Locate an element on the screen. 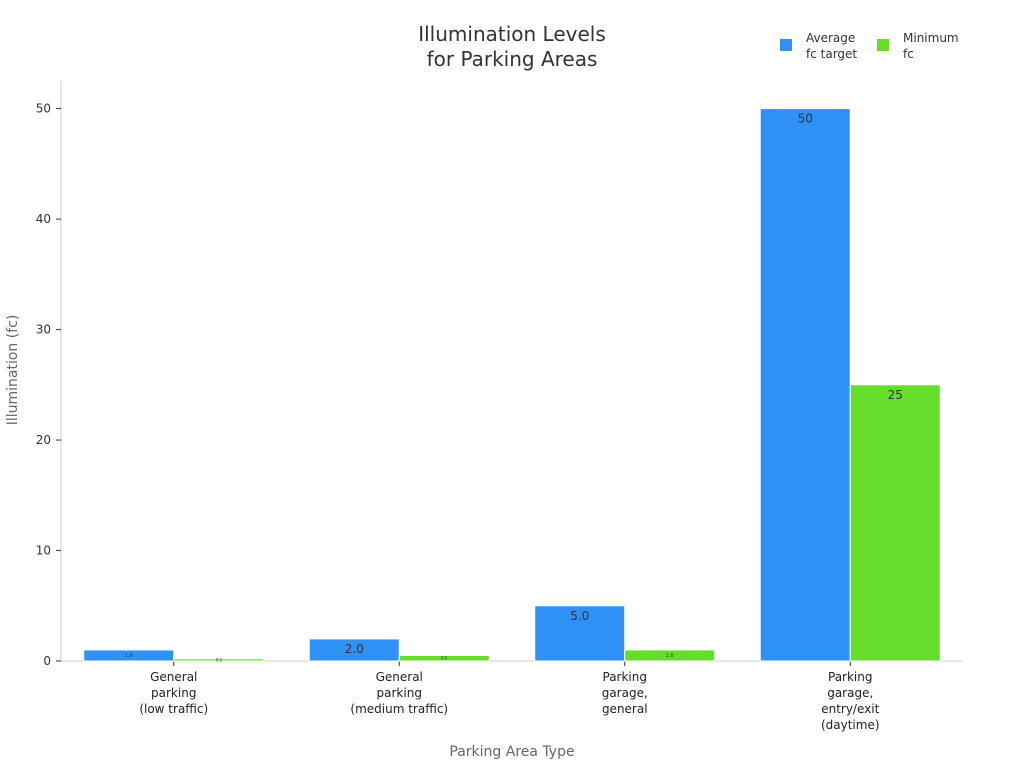 Image resolution: width=1024 pixels, height=768 pixels. legend-label: Minimum fc is located at coordinates (931, 46).